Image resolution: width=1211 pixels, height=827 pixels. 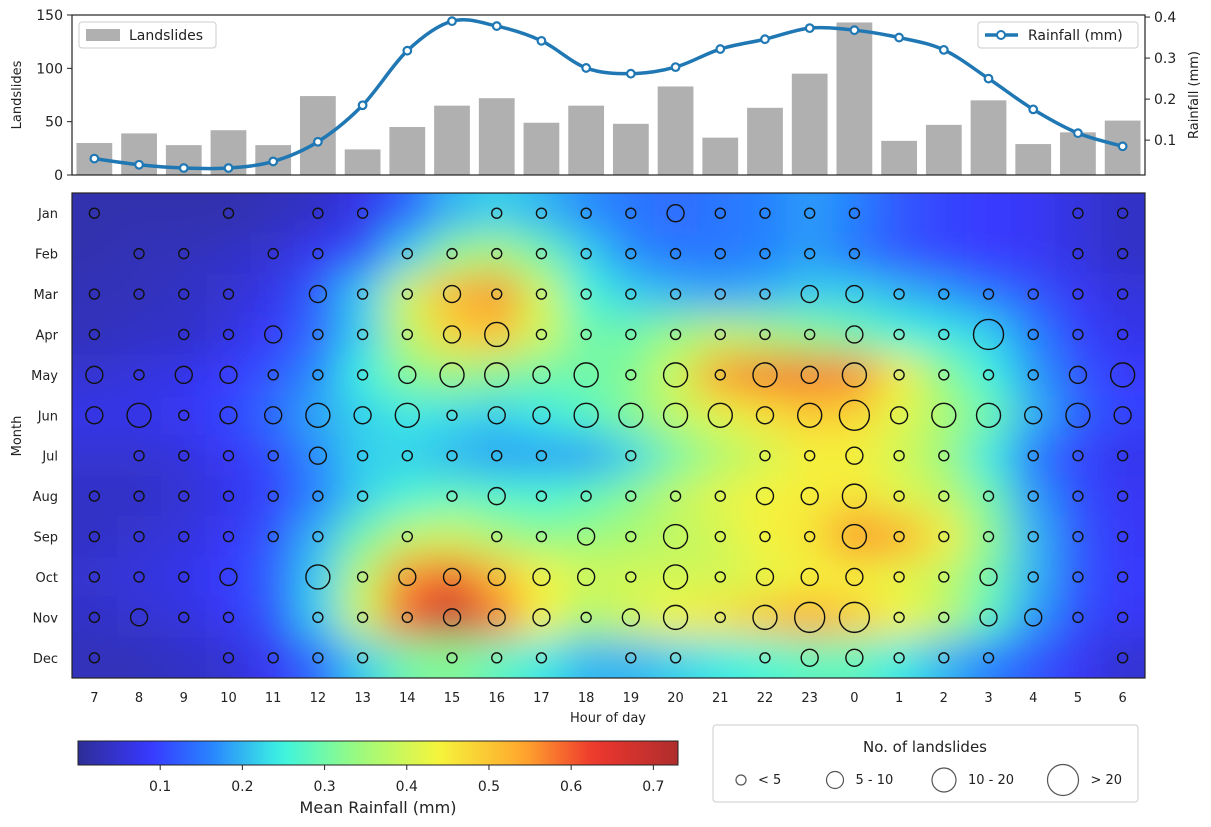 I want to click on bubble-legend-title: No. of landslides, so click(x=925, y=747).